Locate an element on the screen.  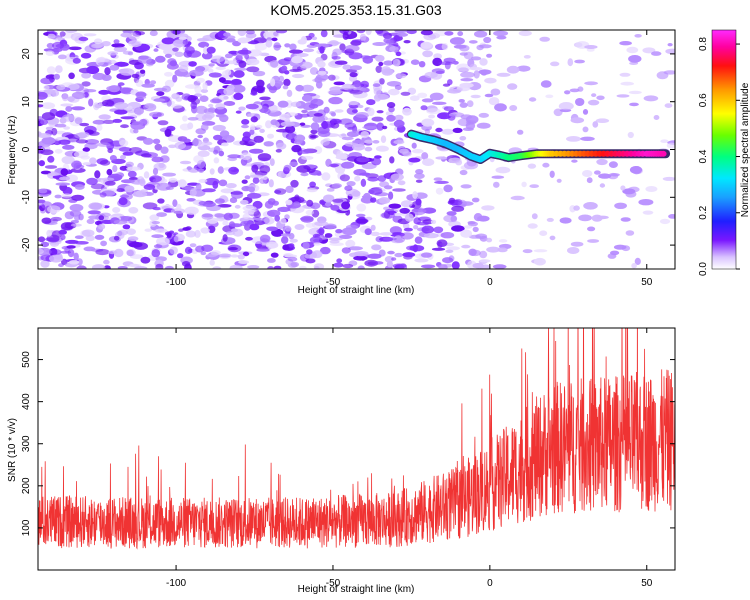
y-tick-label: 200 is located at coordinates (26, 485).